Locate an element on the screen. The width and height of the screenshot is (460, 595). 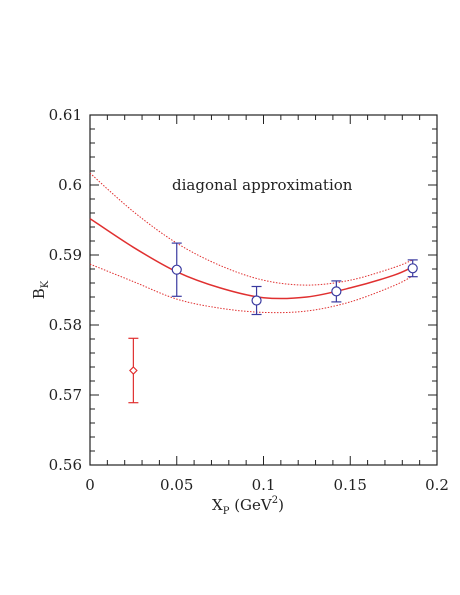
y-tick-label: 0.56 is located at coordinates (65, 465).